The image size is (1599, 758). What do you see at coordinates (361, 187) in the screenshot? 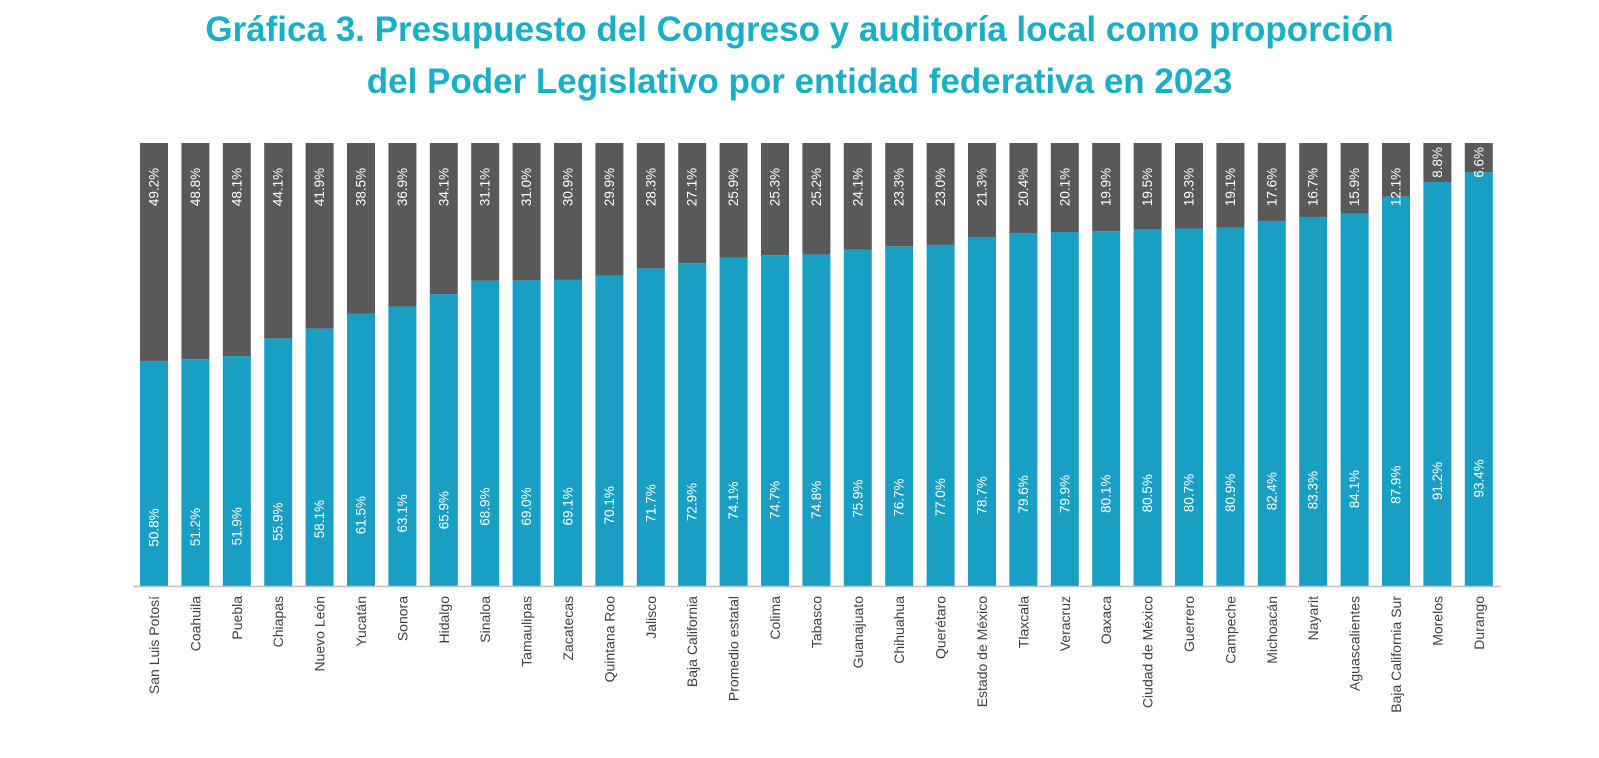
I see `data-label-resto-5: 38.5%` at bounding box center [361, 187].